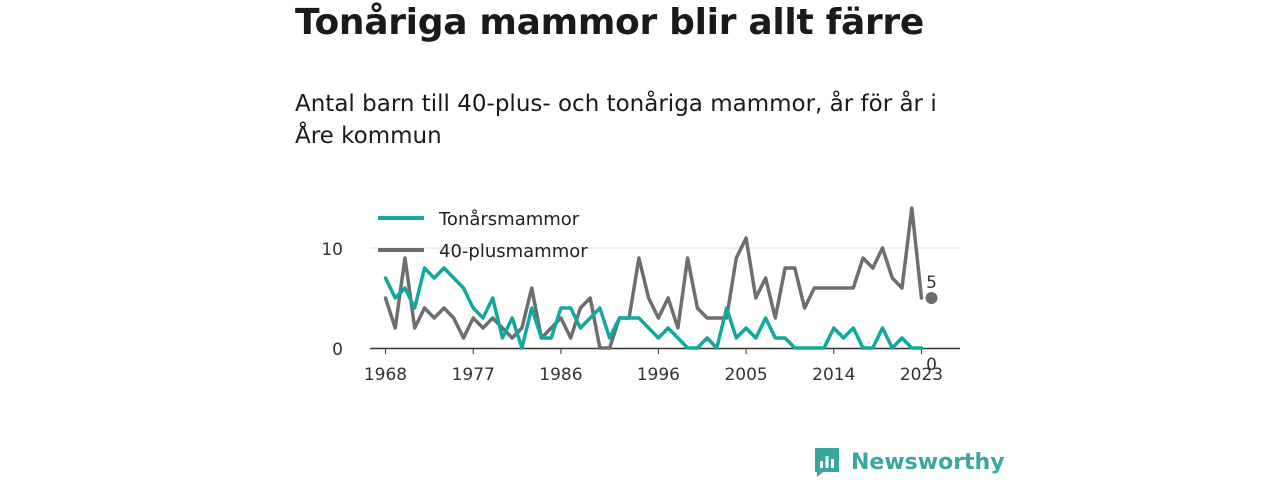 This screenshot has height=480, width=1280. I want to click on x-tick-label: 2023, so click(921, 375).